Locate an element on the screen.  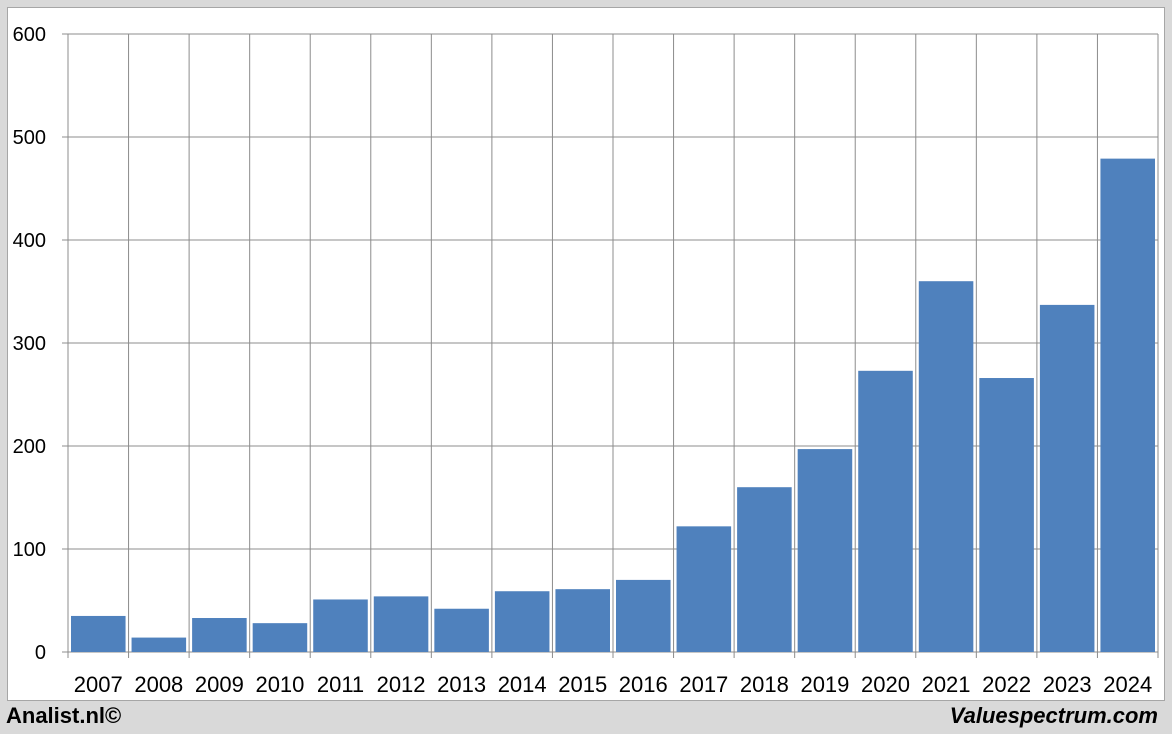
y-tick-label: 300 is located at coordinates (29, 344).